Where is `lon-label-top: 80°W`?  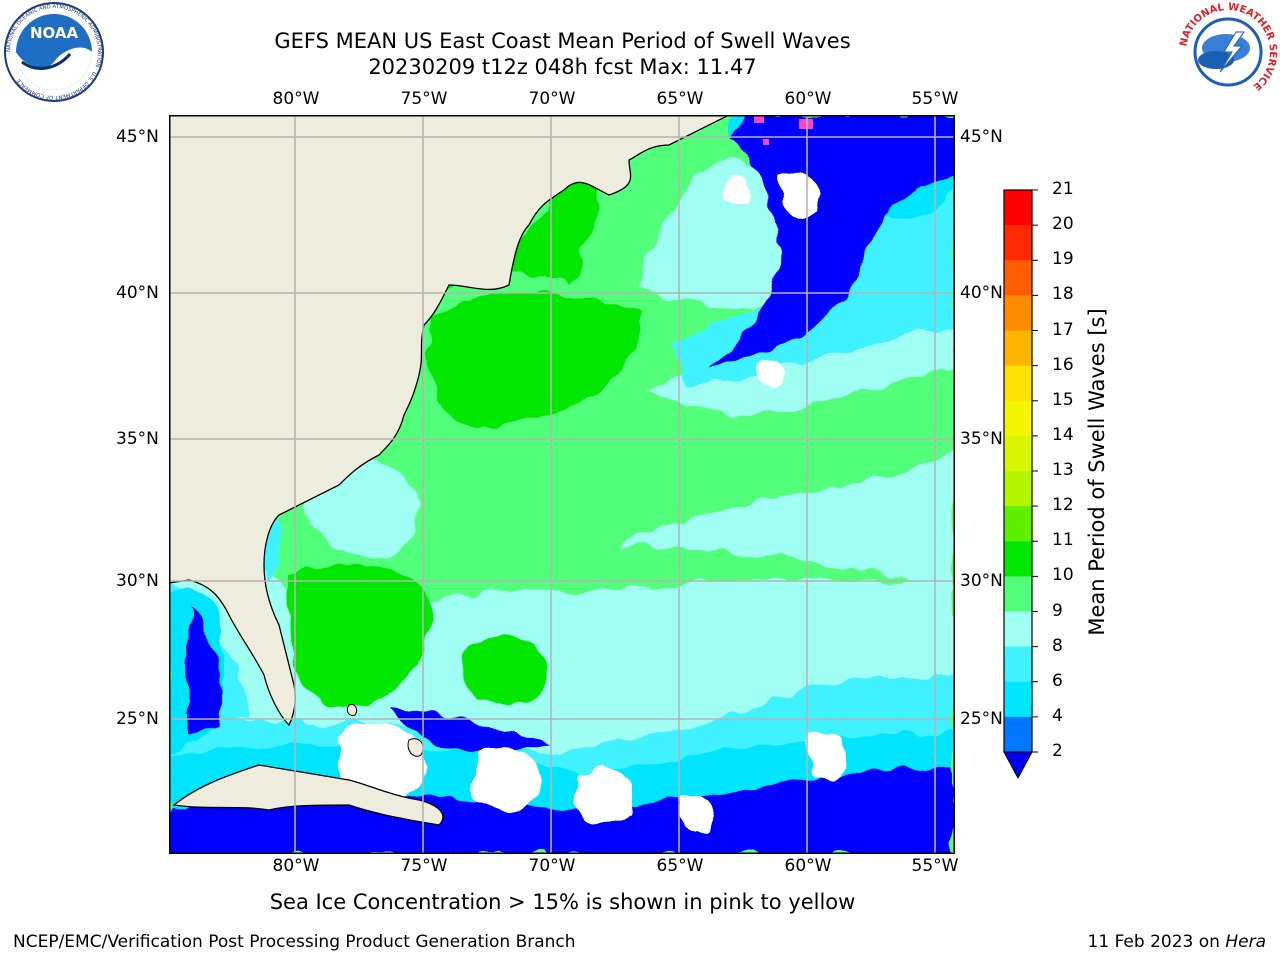 lon-label-top: 80°W is located at coordinates (296, 99).